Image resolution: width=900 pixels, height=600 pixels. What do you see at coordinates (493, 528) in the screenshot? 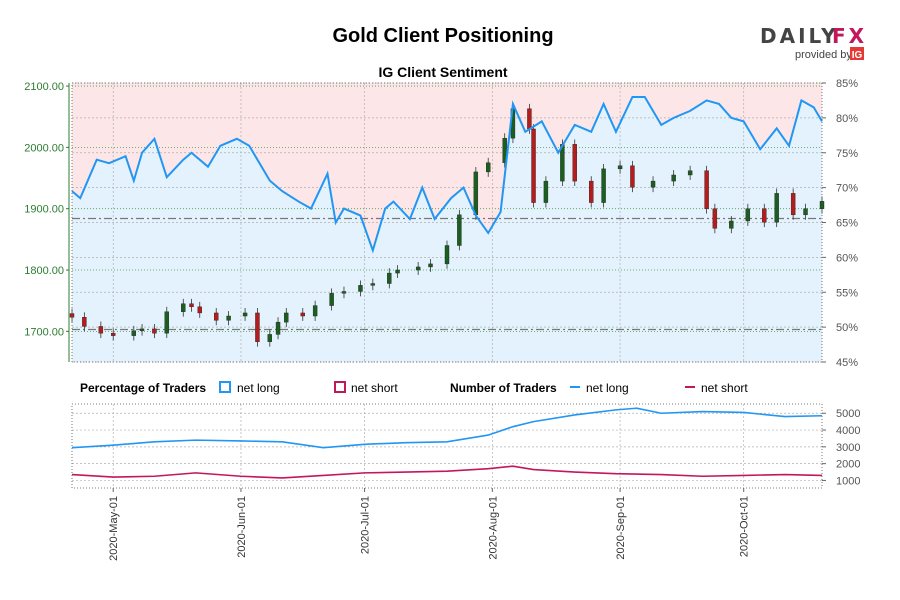
I see `x-axis-label: 2020-Aug-01` at bounding box center [493, 528].